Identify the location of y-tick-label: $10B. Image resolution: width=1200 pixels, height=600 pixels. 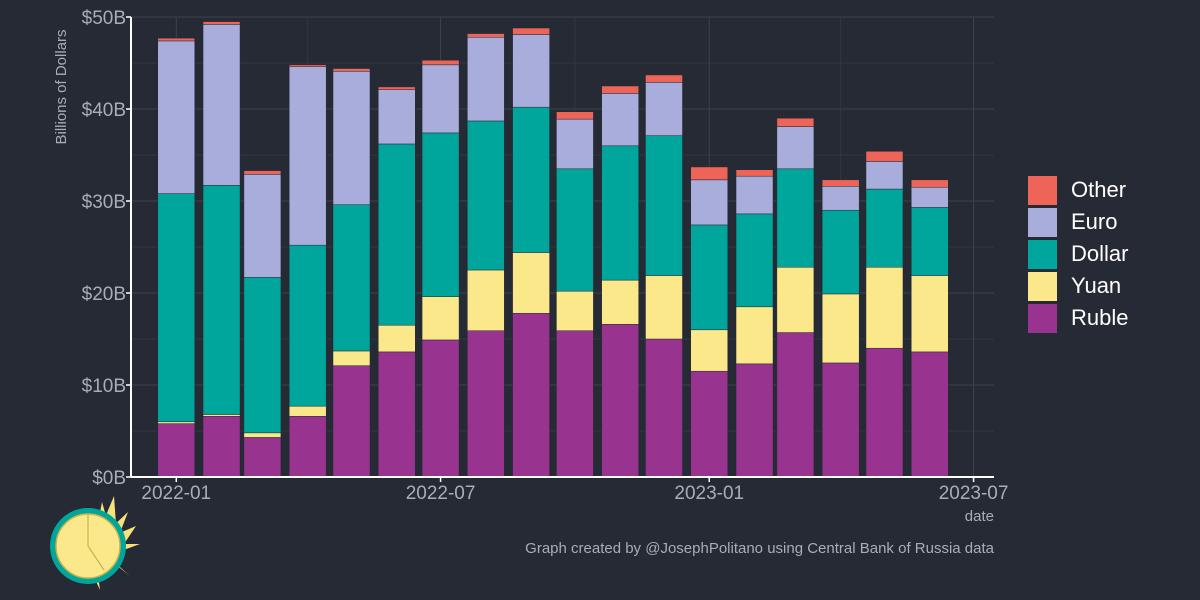
(104, 386).